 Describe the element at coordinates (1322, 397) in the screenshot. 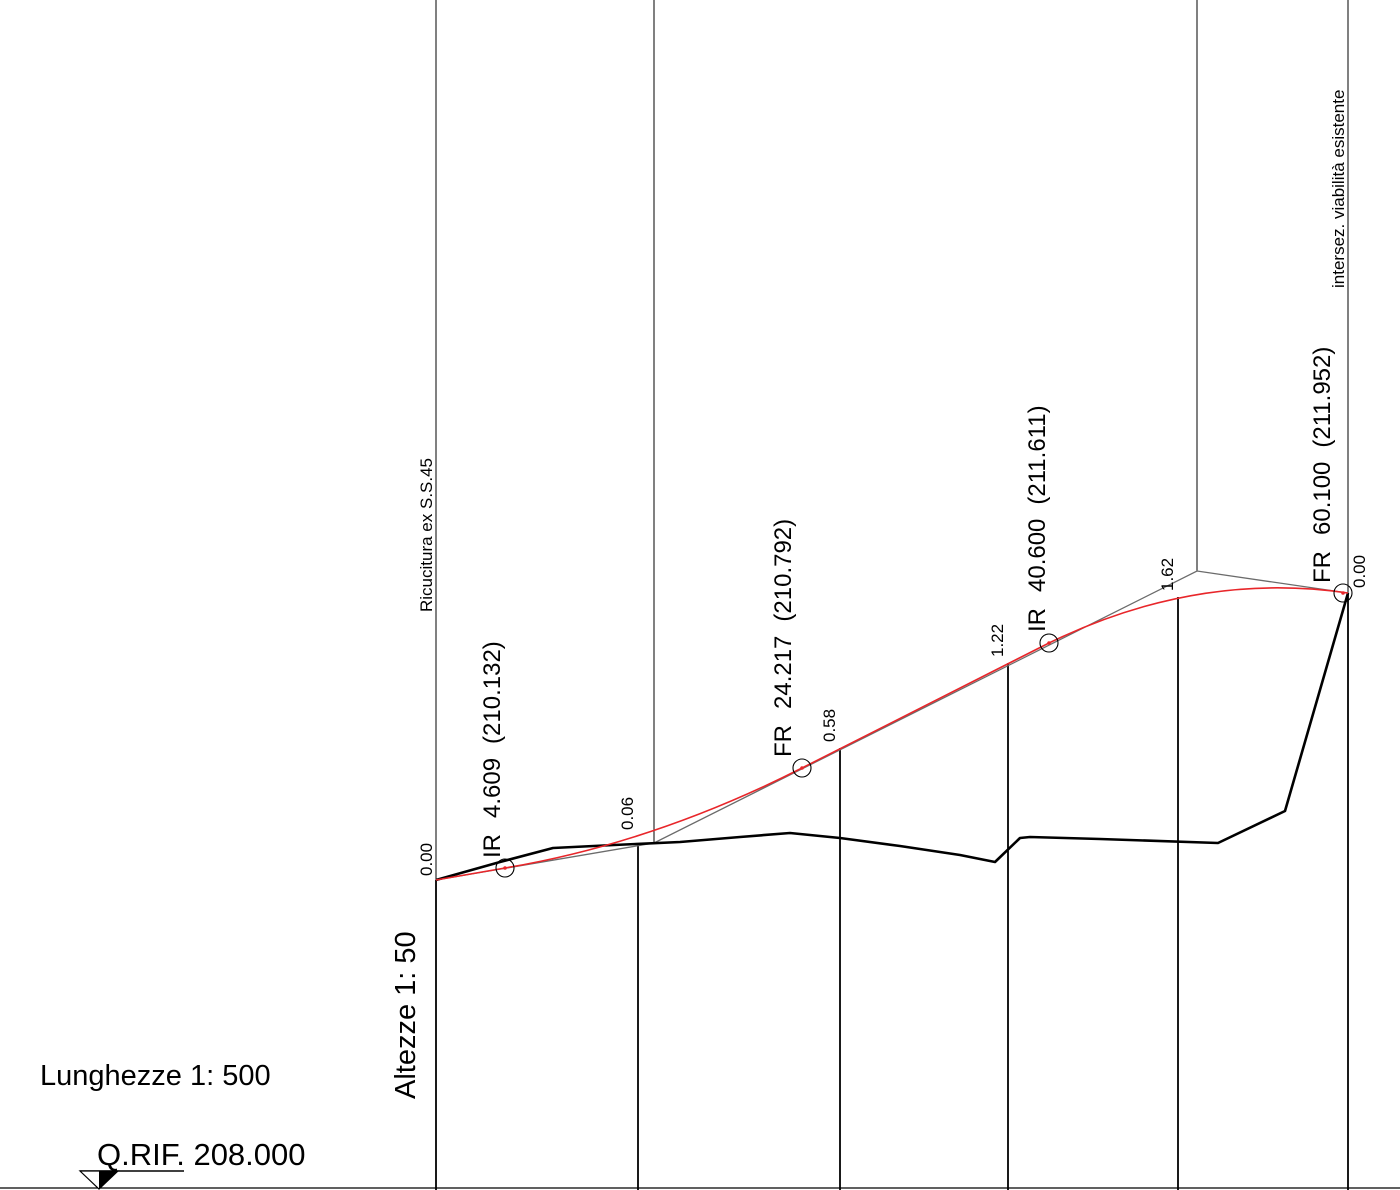

I see `curve-point-elevation: (211.952)` at that location.